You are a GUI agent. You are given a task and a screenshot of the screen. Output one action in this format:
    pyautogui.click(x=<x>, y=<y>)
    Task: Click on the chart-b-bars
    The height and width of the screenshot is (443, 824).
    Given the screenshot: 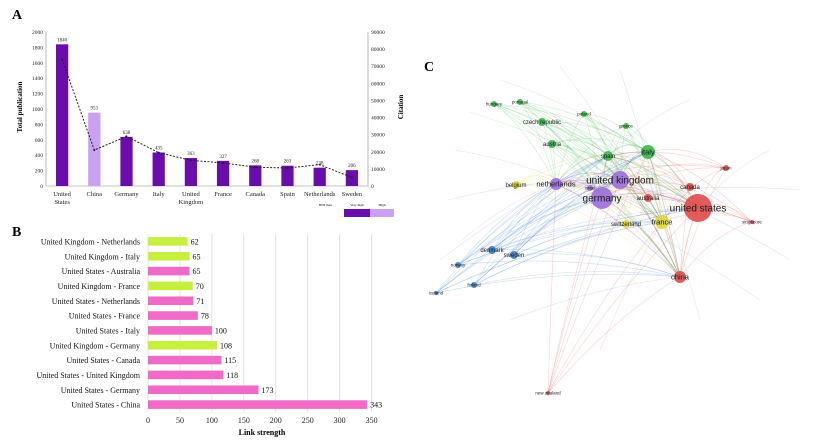 What is the action you would take?
    pyautogui.click(x=258, y=323)
    